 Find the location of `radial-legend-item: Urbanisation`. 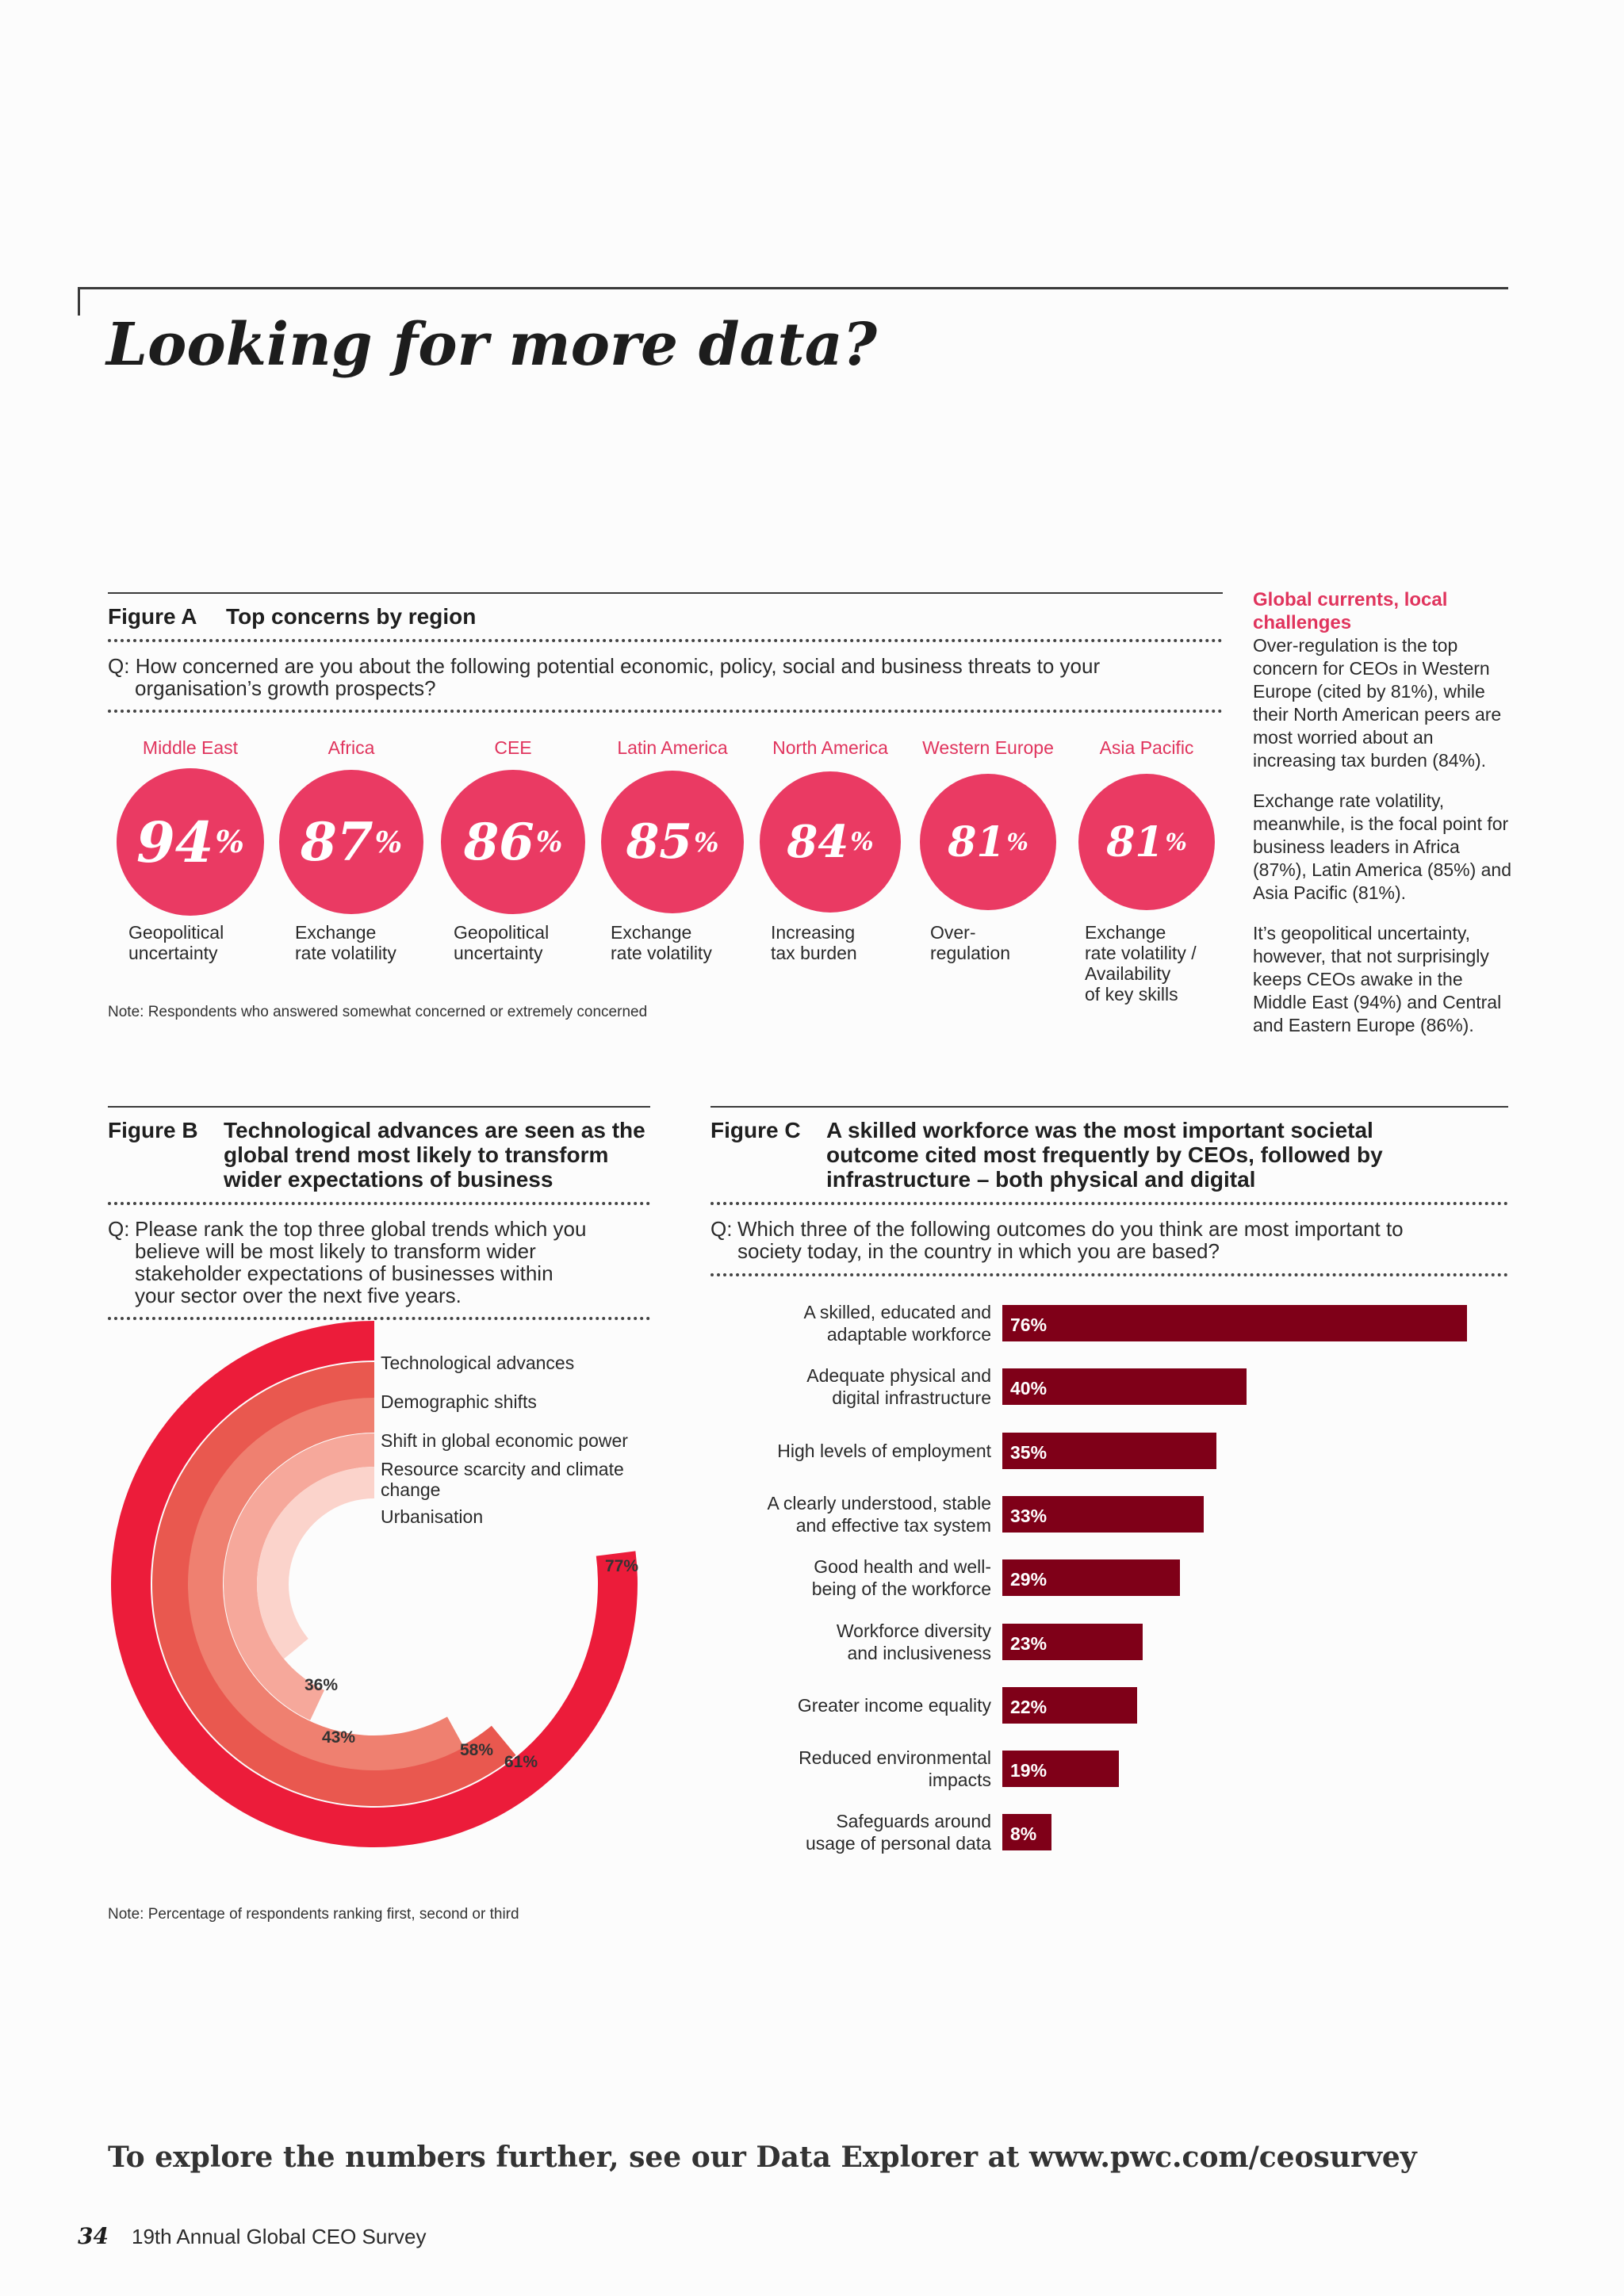

radial-legend-item: Urbanisation is located at coordinates (432, 1517).